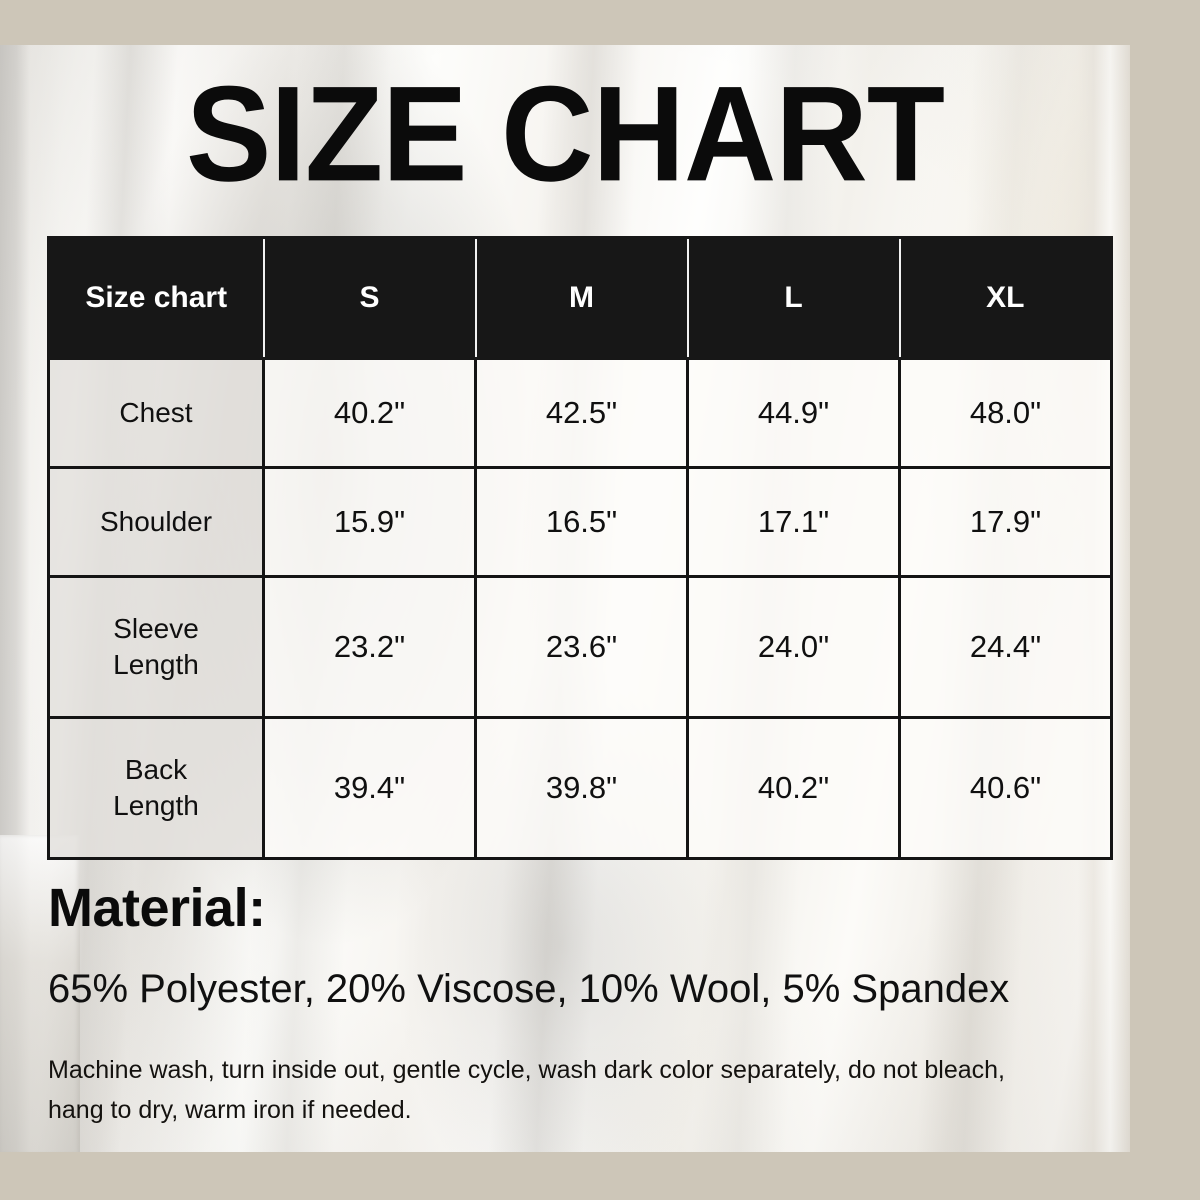 The width and height of the screenshot is (1200, 1200). I want to click on row-label-chest: Chest, so click(156, 413).